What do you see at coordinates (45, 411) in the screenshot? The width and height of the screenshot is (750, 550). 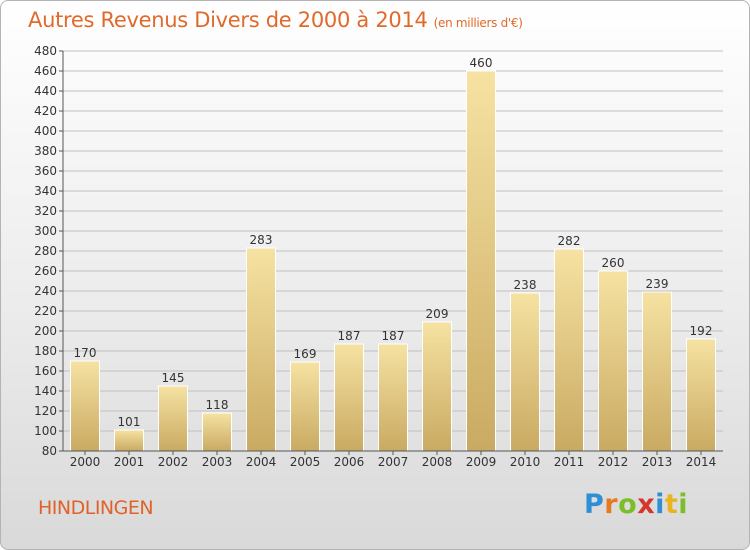 I see `y-tick-label: 120` at bounding box center [45, 411].